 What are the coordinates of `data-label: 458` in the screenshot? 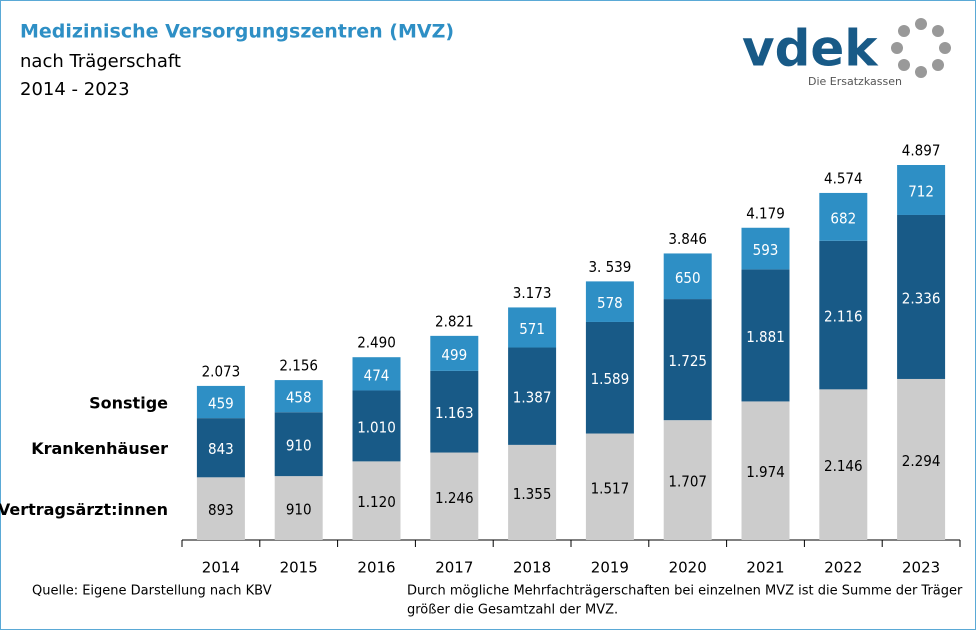 It's located at (299, 398).